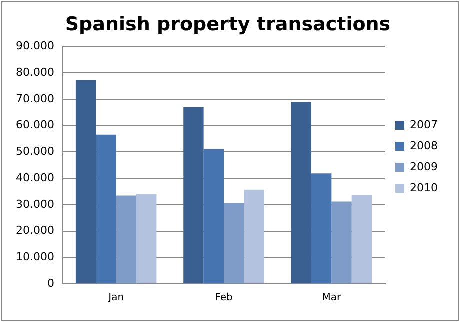  Describe the element at coordinates (35, 231) in the screenshot. I see `y-tick-label: 20.000` at that location.